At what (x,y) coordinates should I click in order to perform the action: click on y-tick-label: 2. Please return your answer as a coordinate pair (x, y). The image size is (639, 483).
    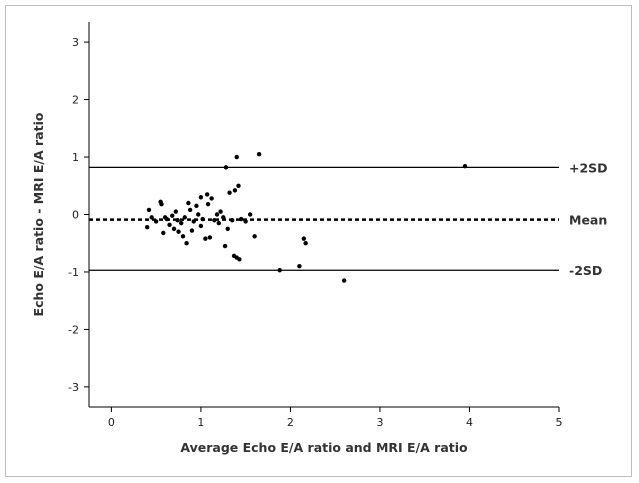
    Looking at the image, I should click on (75, 100).